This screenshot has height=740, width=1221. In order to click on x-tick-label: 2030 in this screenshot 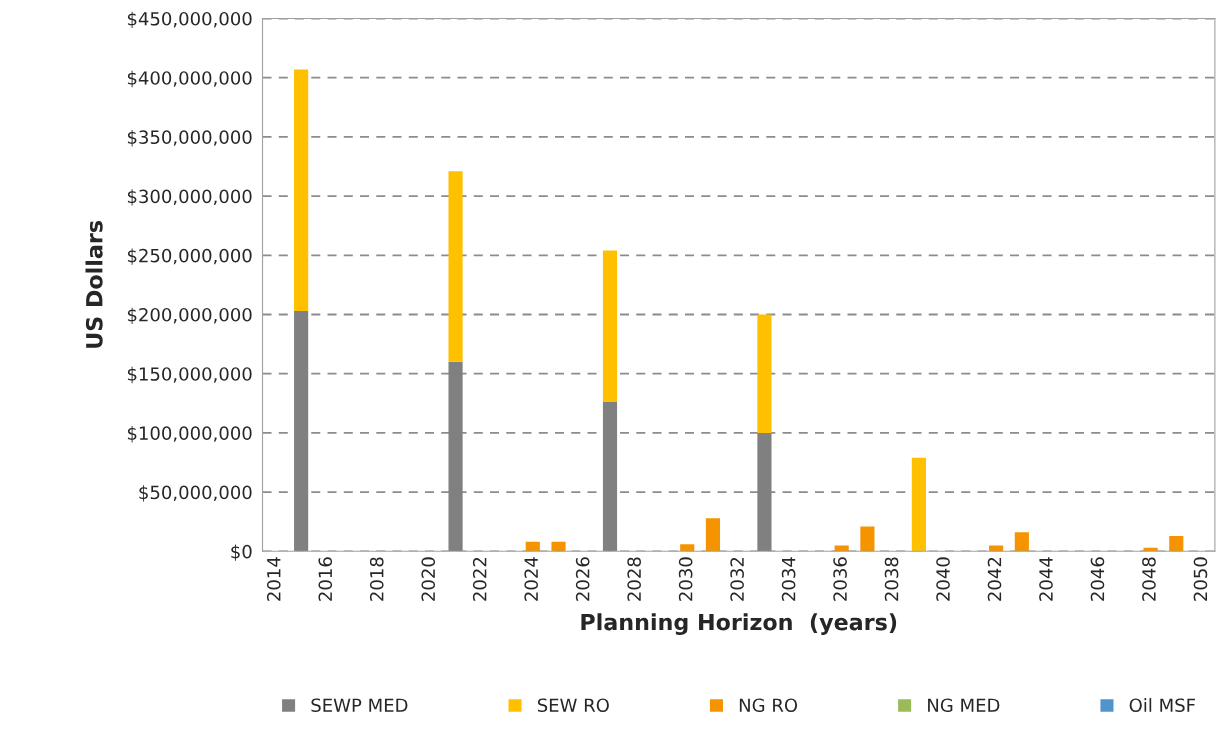, I will do `click(685, 579)`.